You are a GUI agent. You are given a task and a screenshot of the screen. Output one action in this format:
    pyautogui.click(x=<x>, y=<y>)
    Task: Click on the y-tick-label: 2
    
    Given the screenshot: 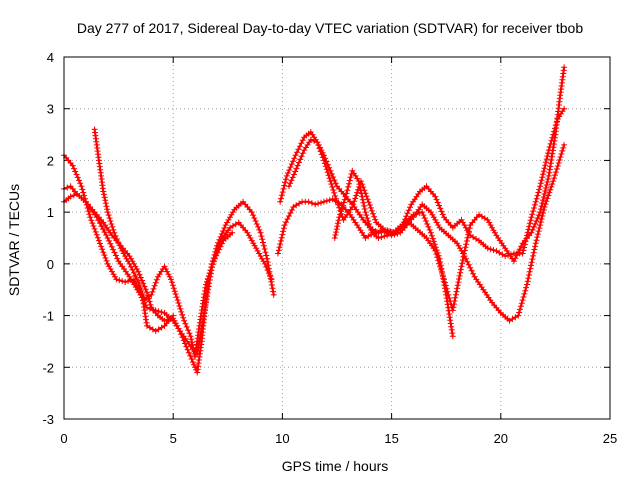 What is the action you would take?
    pyautogui.click(x=50, y=160)
    